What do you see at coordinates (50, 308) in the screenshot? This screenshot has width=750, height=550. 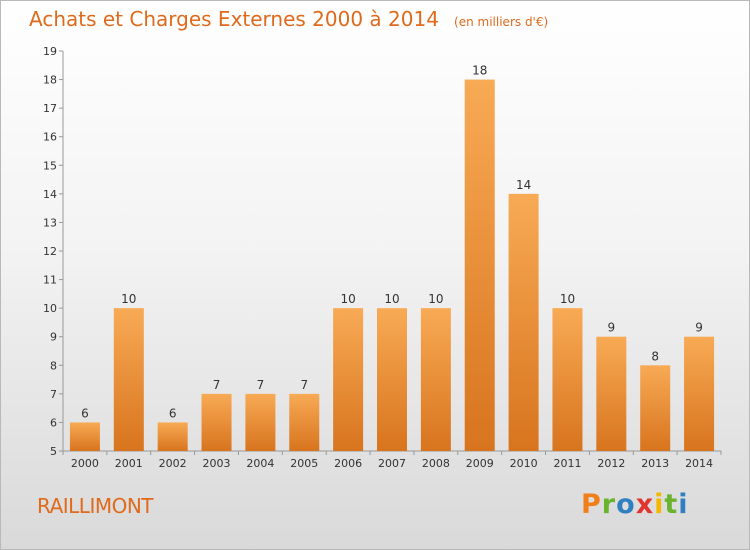 I see `y-tick-label: 10` at bounding box center [50, 308].